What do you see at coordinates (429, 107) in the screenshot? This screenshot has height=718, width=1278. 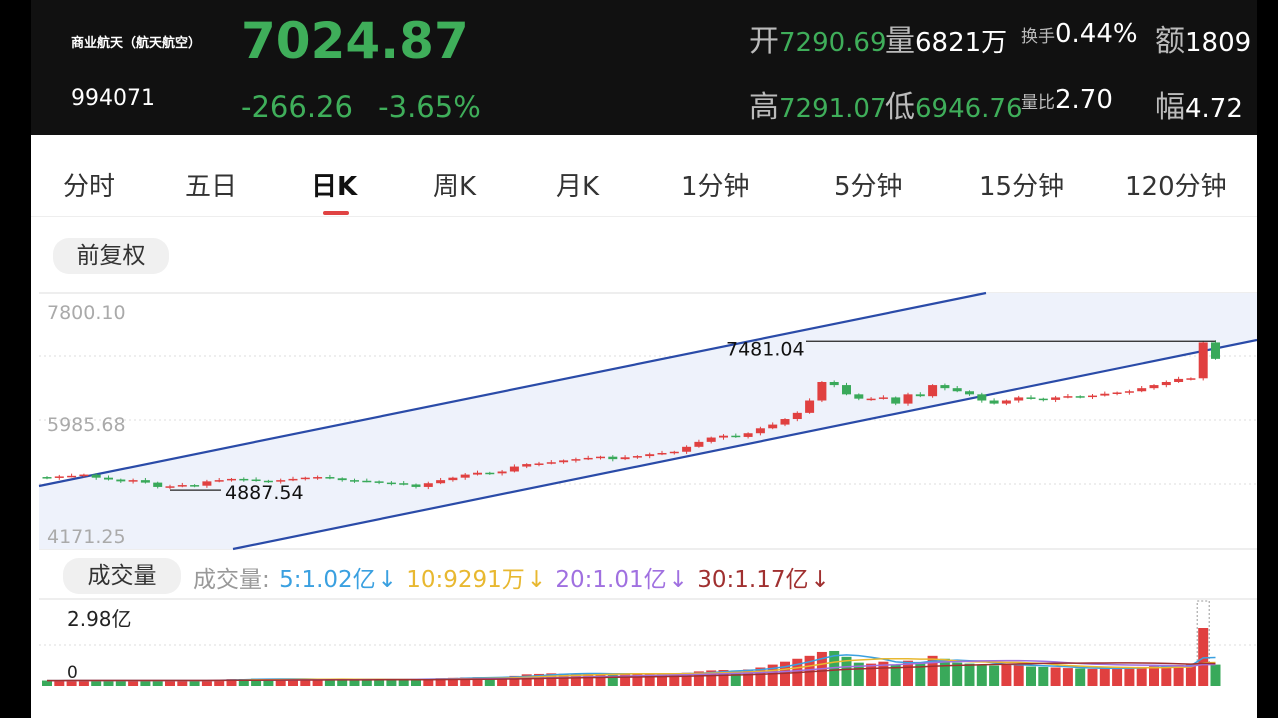 I see `change-percent: -3.65%` at bounding box center [429, 107].